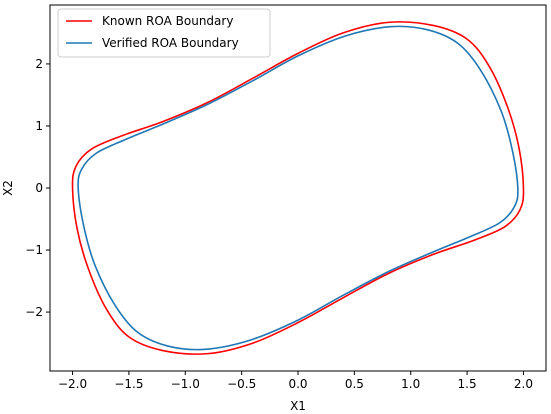 This screenshot has width=551, height=414. I want to click on y-tick-label: 2, so click(39, 64).